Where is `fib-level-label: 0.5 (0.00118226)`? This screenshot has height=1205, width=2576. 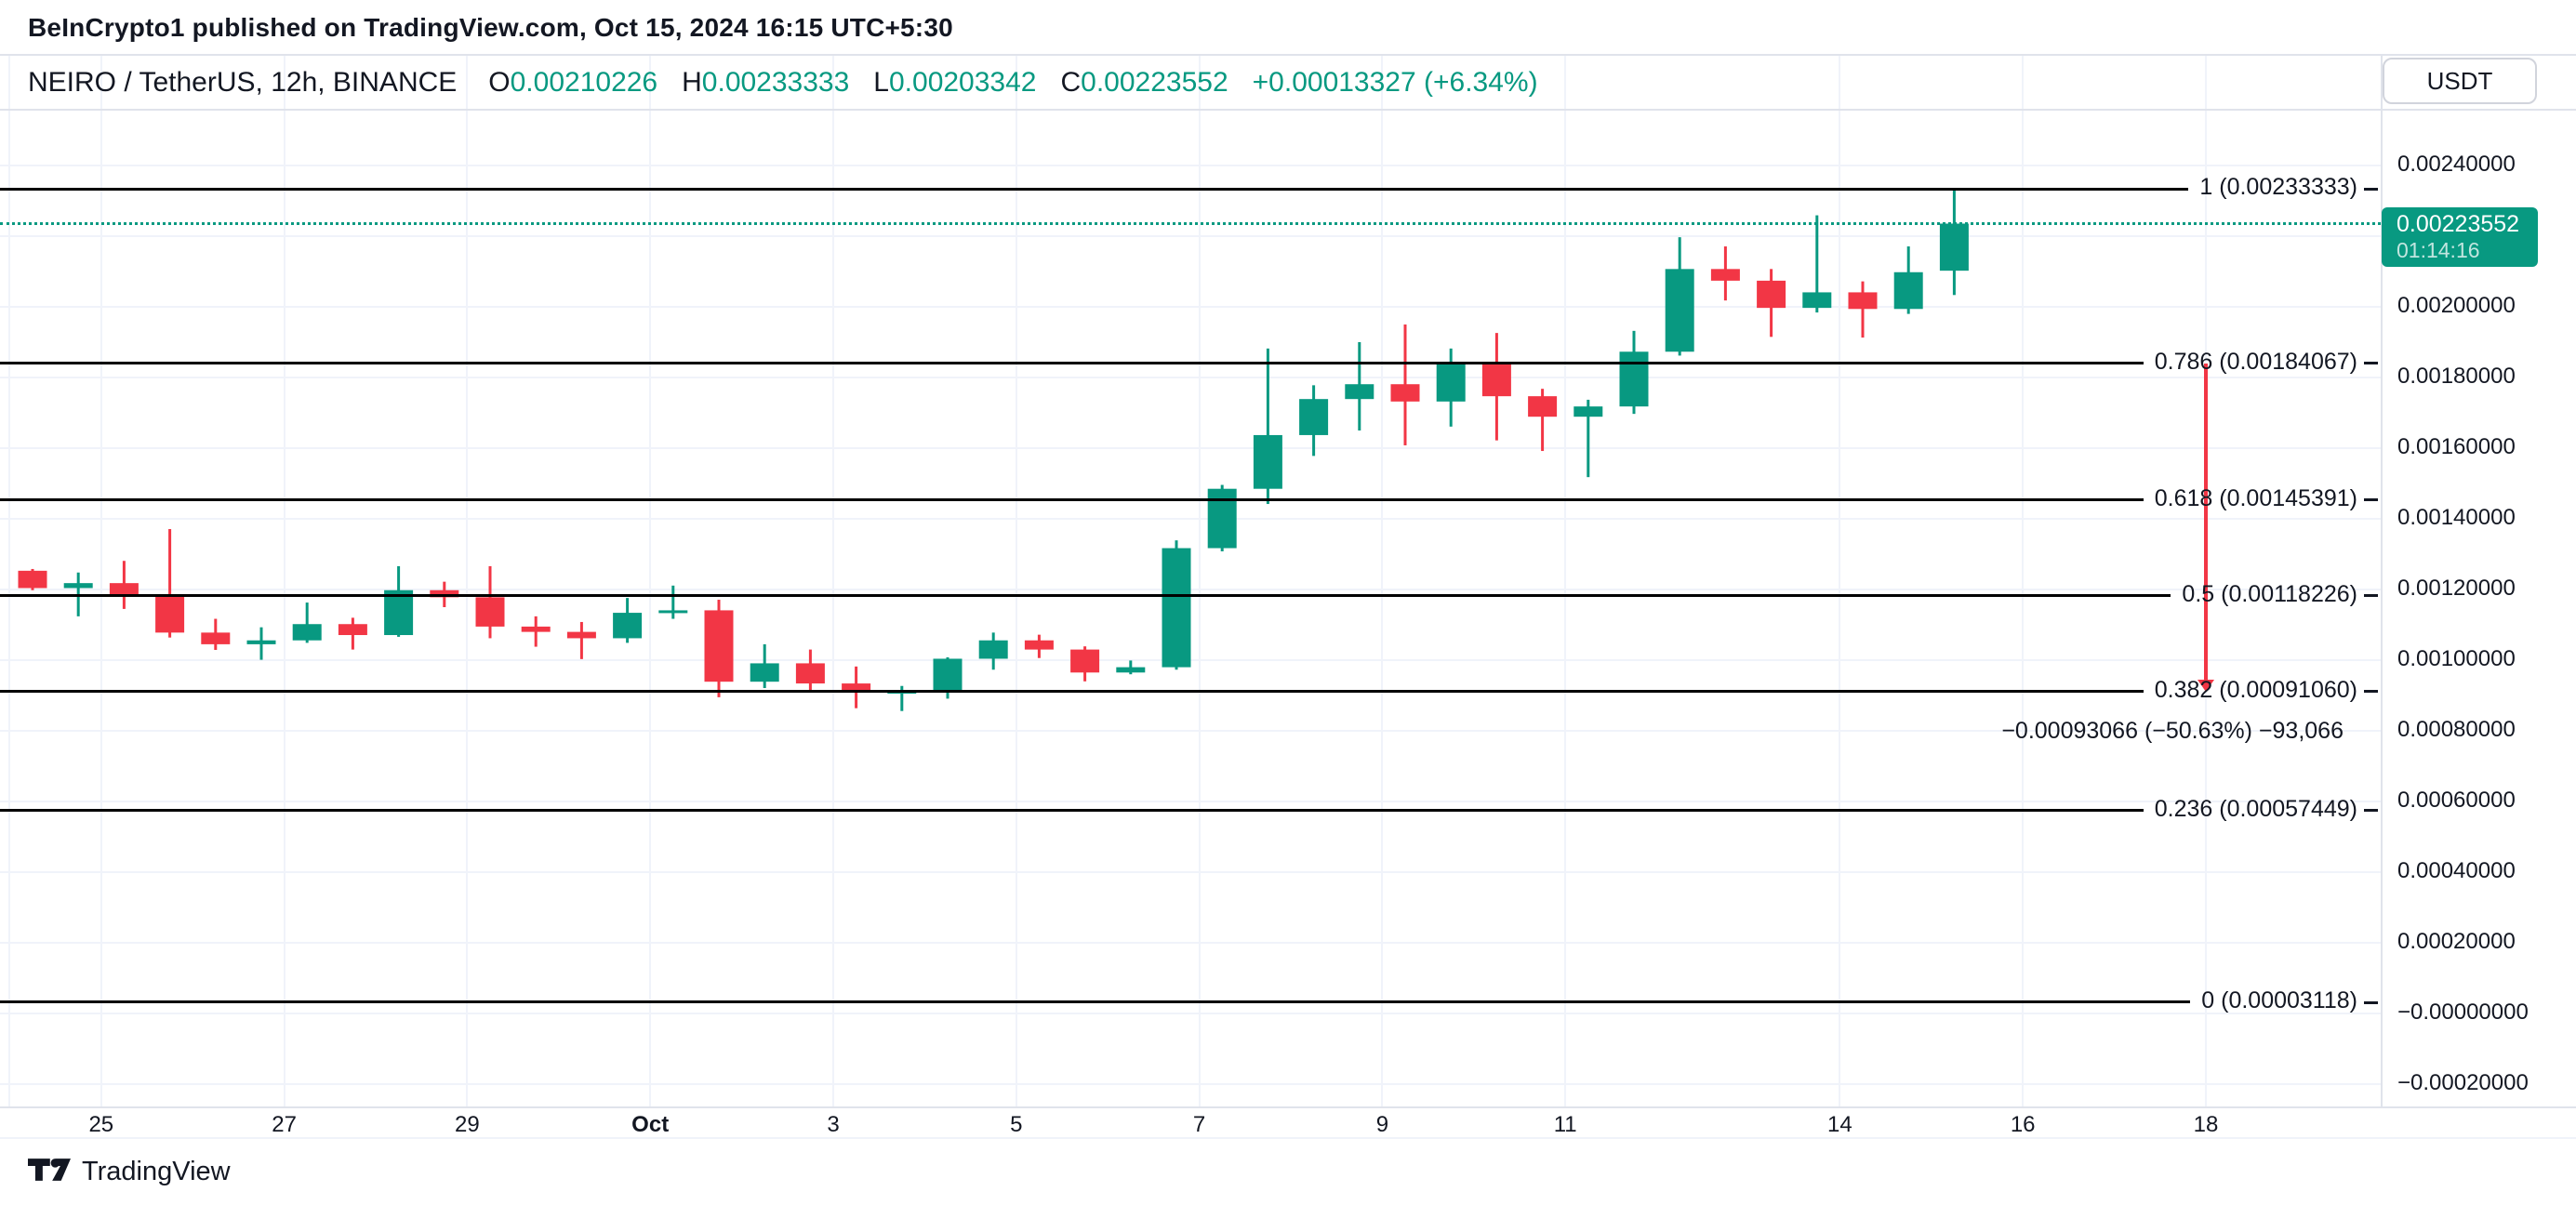 fib-level-label: 0.5 (0.00118226) is located at coordinates (2269, 593).